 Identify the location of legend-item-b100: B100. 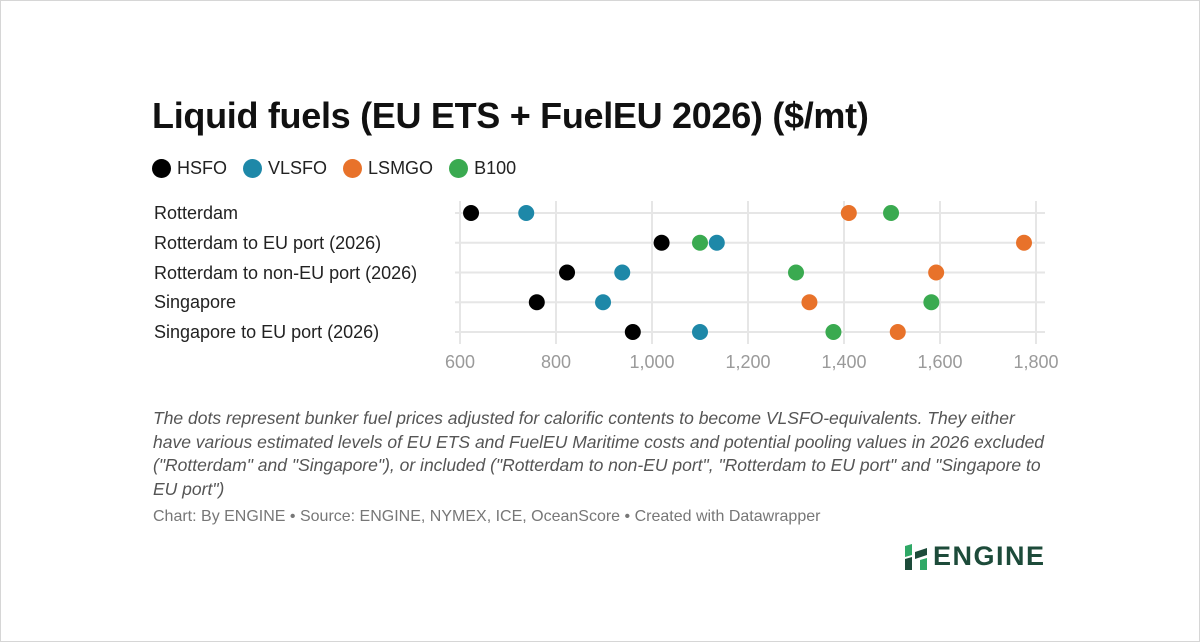
(482, 168).